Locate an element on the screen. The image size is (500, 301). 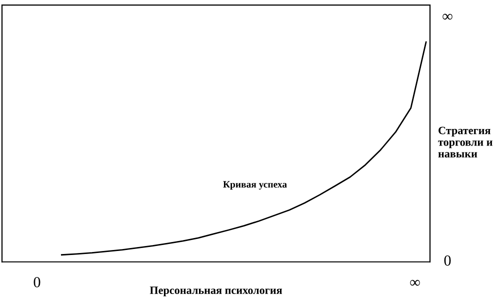
y-axis-title: Стратегия торговли и навыки is located at coordinates (465, 142).